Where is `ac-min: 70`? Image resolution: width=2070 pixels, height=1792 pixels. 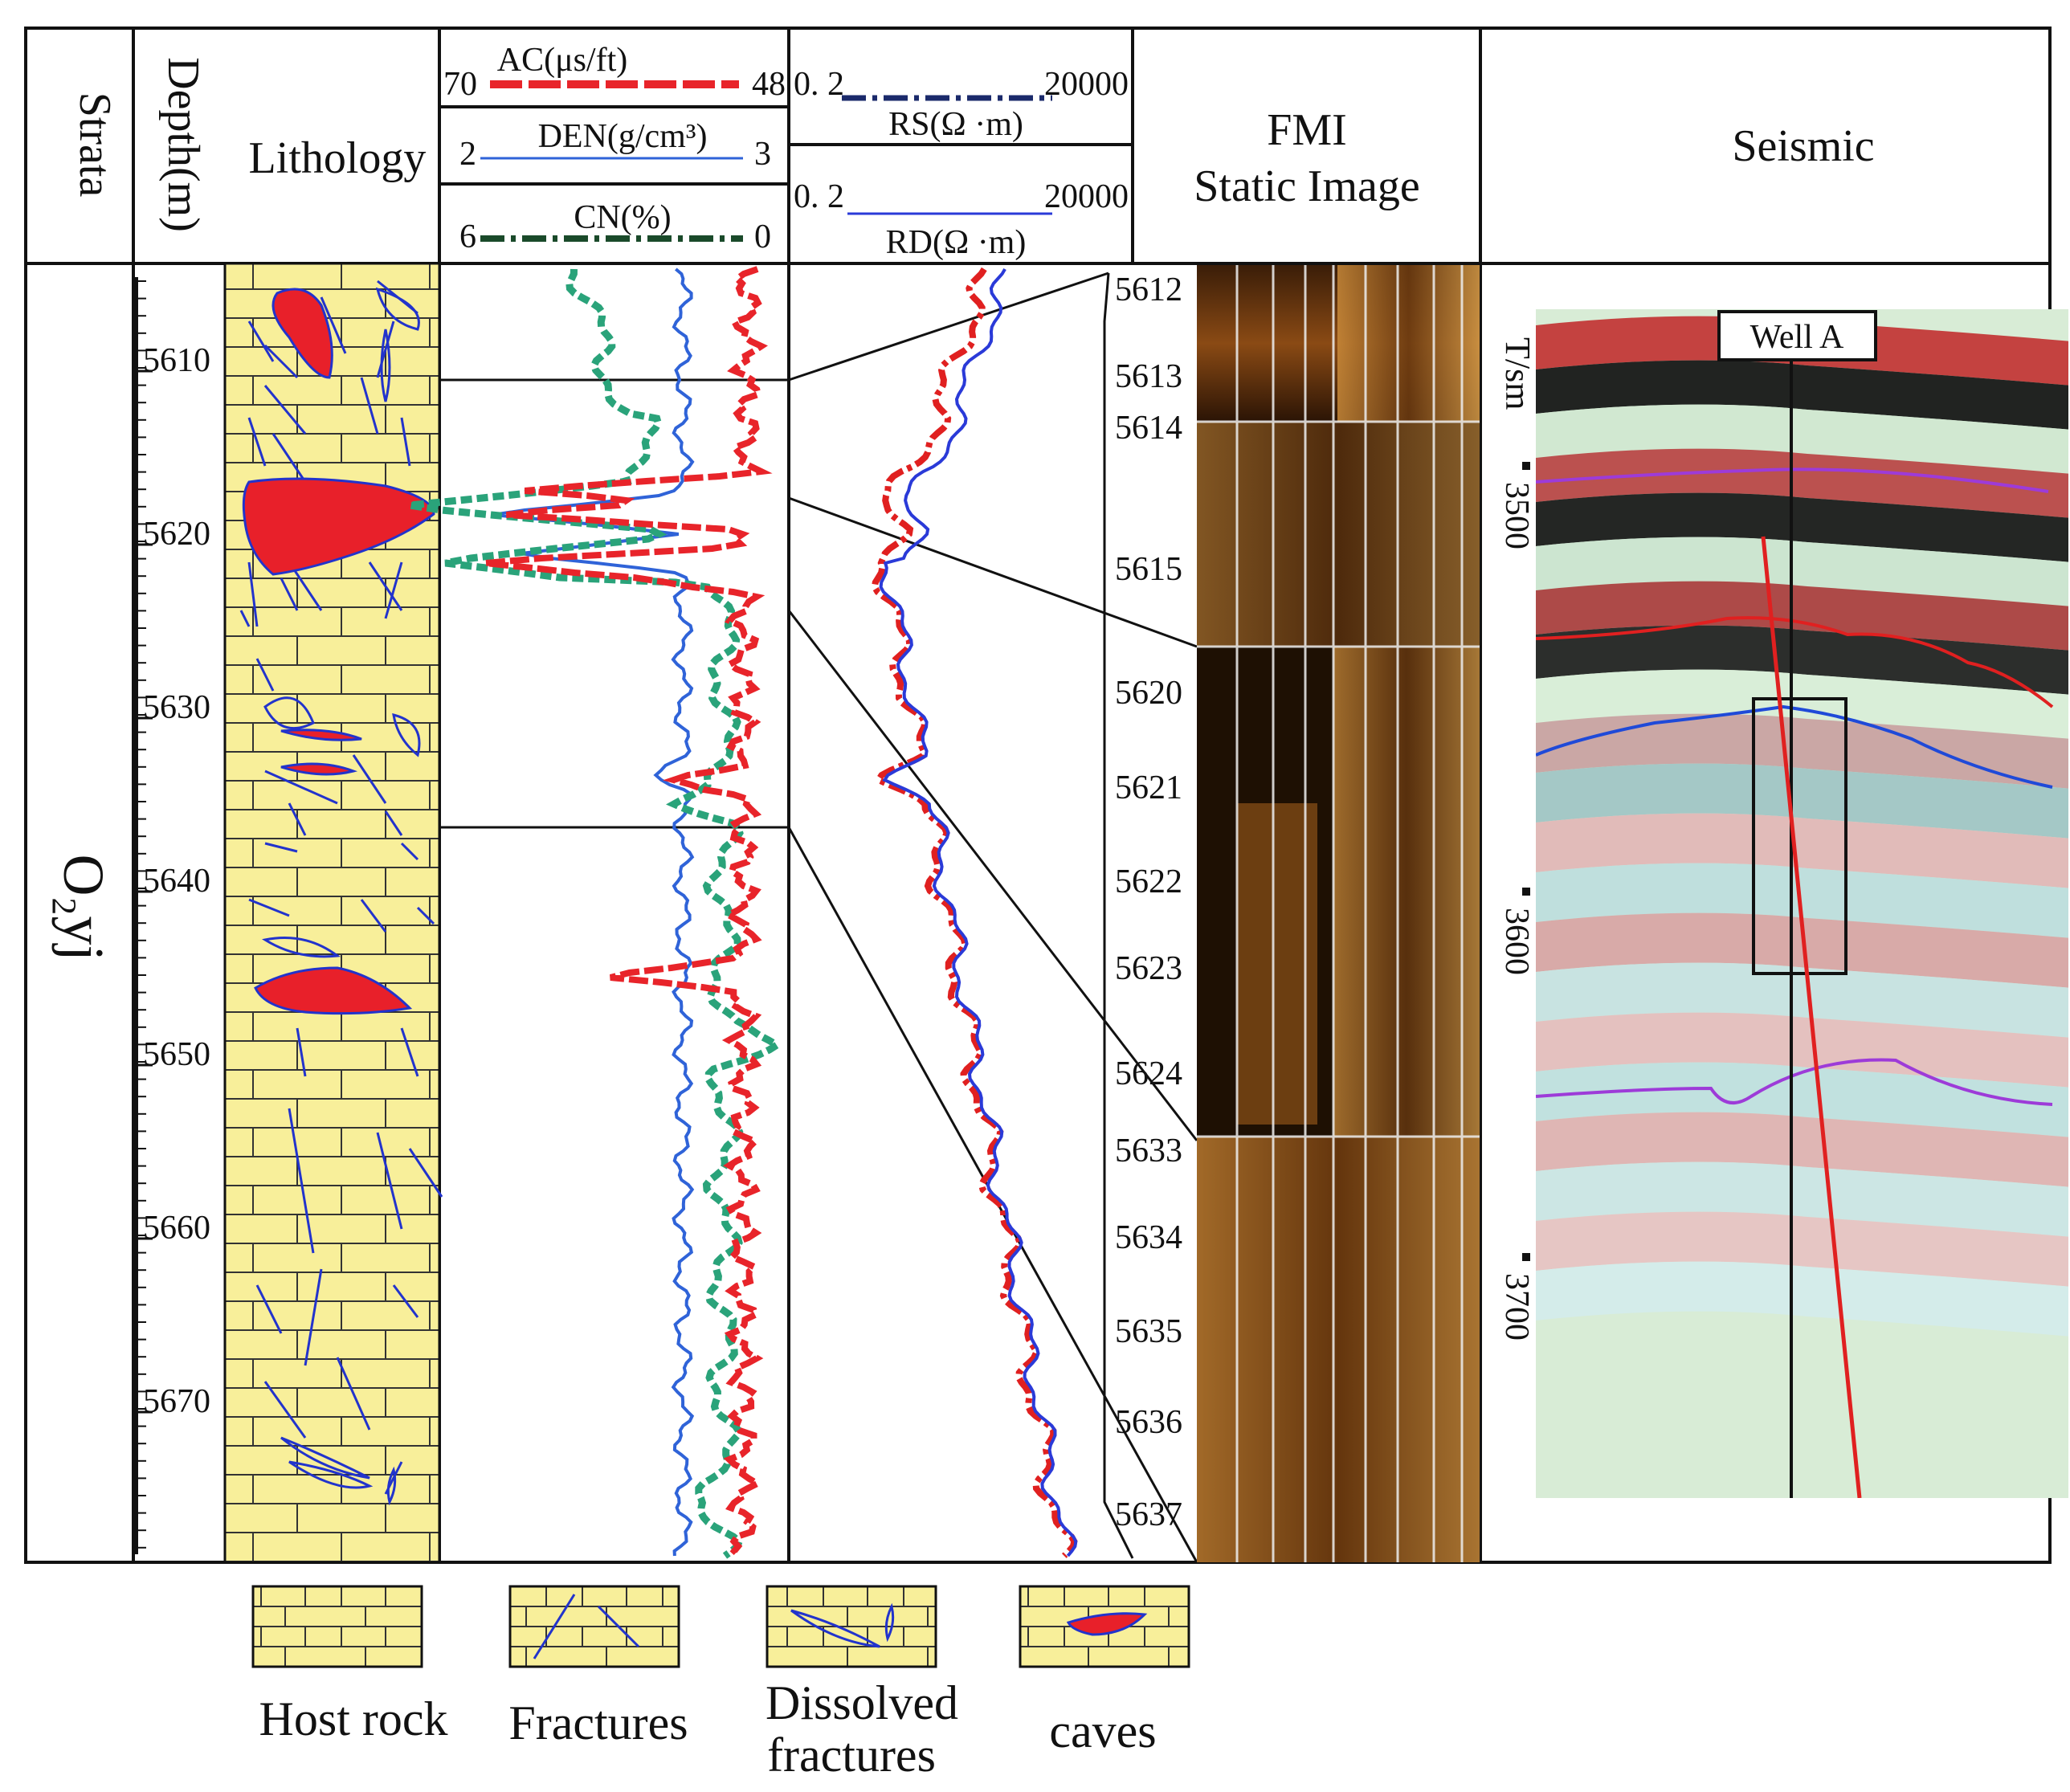
ac-min: 70 is located at coordinates (460, 84).